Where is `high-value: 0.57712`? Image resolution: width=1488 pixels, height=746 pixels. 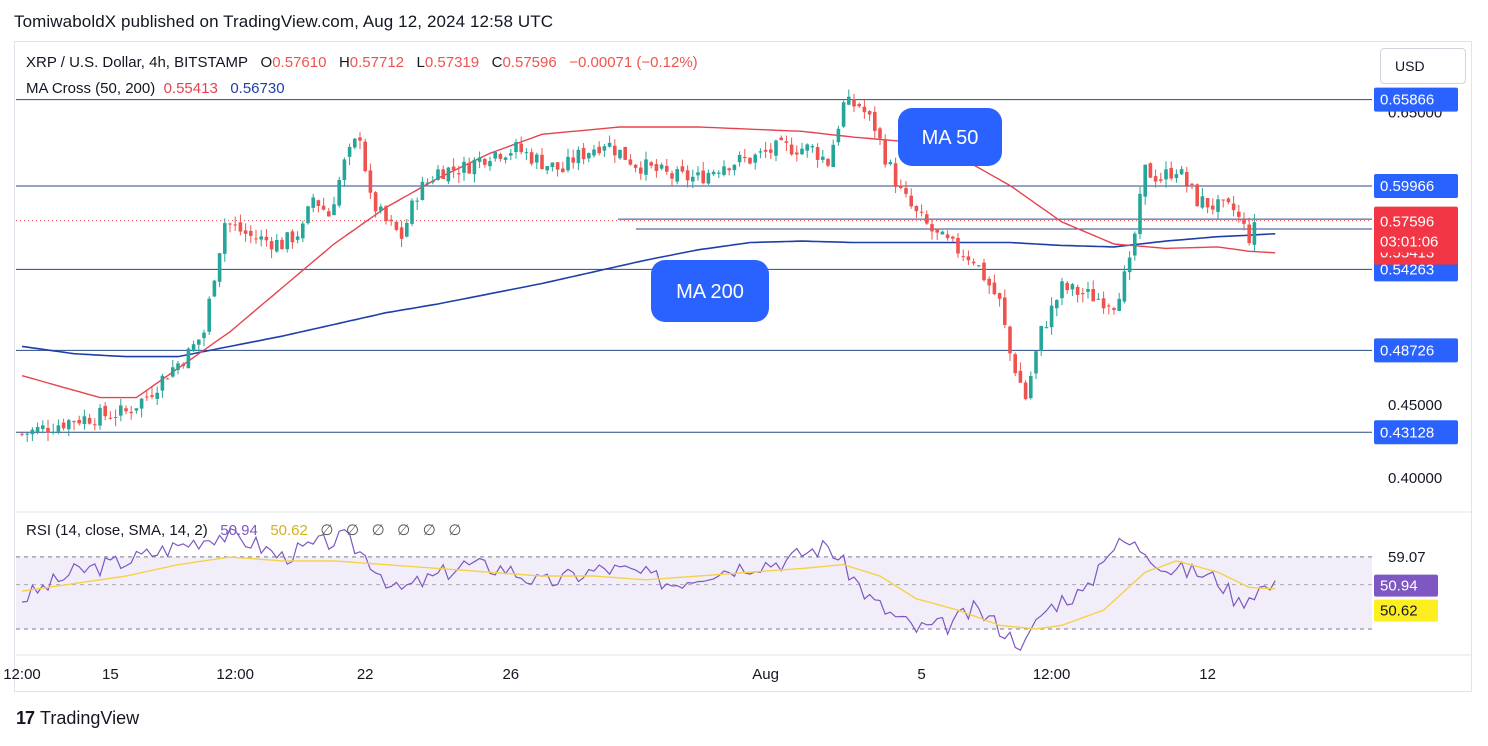 high-value: 0.57712 is located at coordinates (377, 62).